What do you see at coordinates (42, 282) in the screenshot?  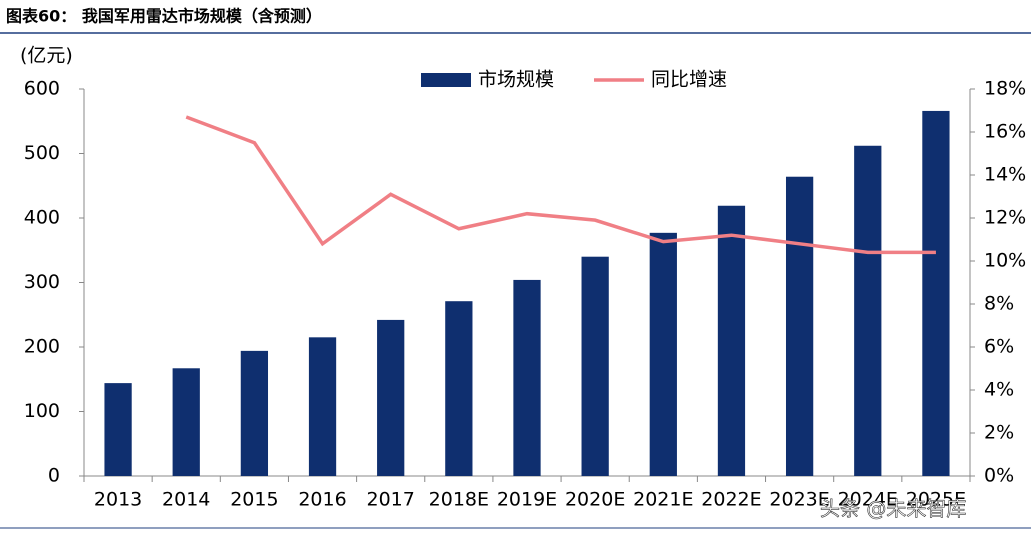 I see `y-tick-label: 300` at bounding box center [42, 282].